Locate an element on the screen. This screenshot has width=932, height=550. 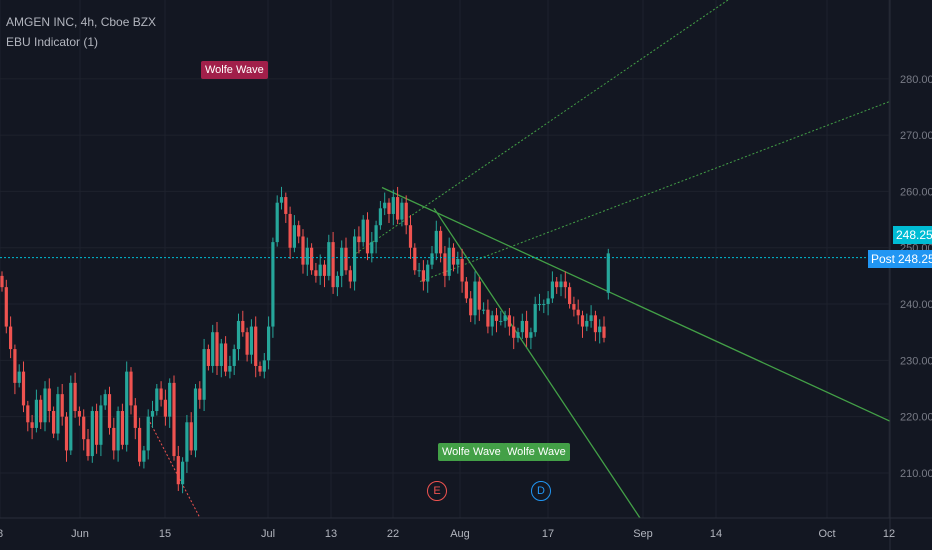
x-tick-label: 12 is located at coordinates (889, 534).